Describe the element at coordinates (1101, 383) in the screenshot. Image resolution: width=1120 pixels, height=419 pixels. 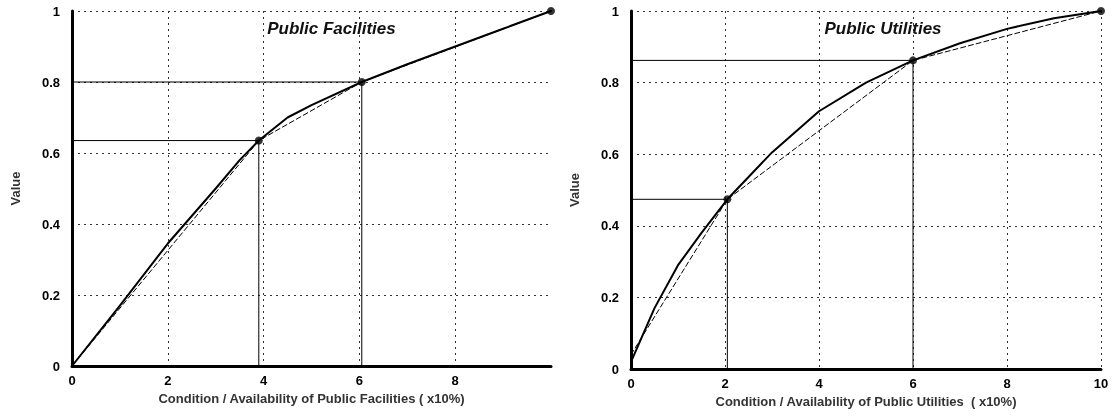
I see `x-tick-label: 10` at that location.